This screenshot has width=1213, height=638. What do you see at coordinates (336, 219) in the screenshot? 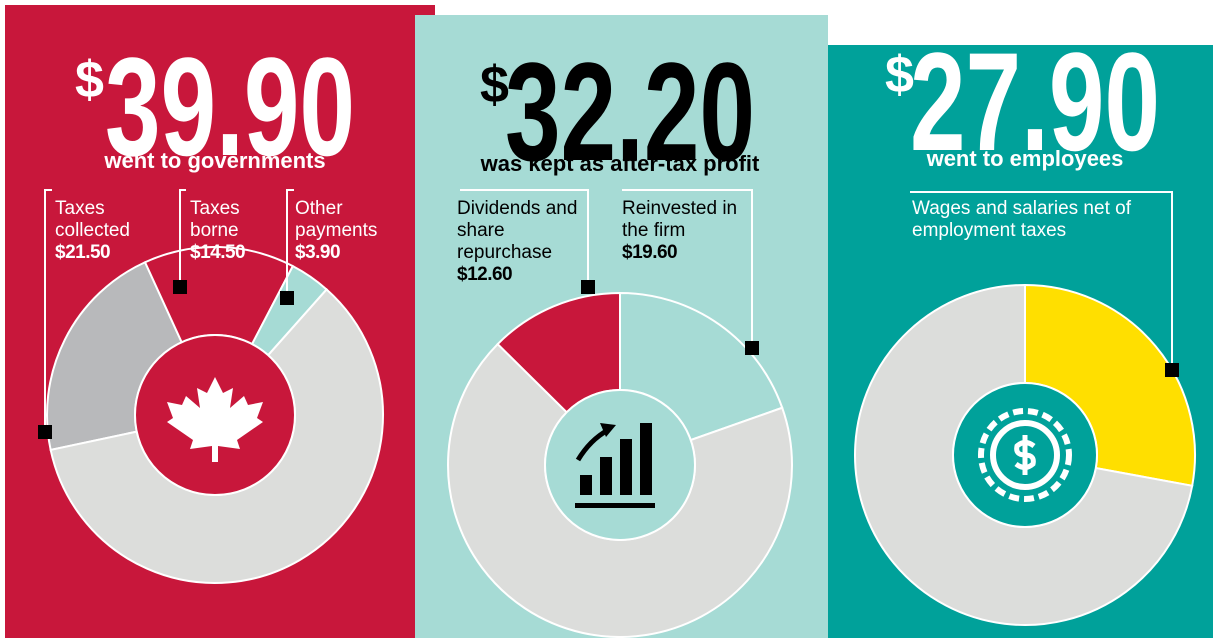
I see `slice-name: Other payments` at bounding box center [336, 219].